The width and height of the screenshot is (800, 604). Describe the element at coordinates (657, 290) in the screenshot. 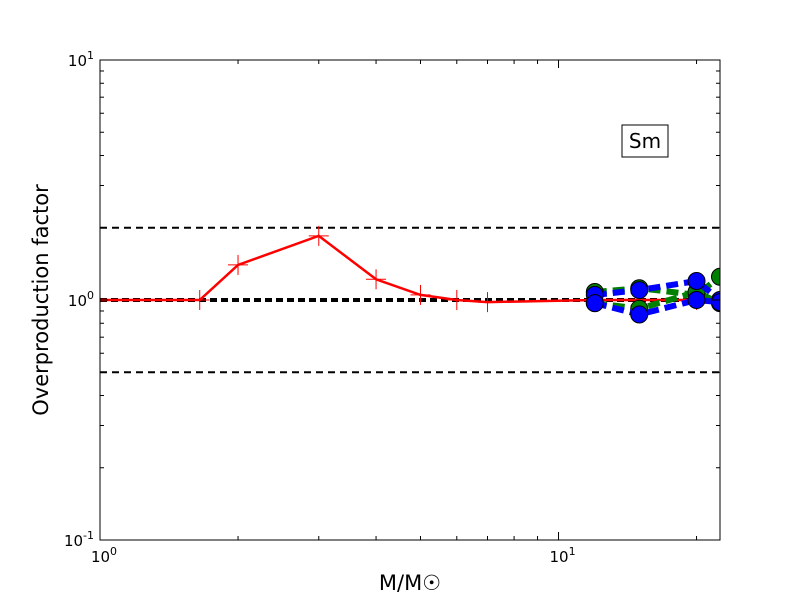

I see `series-3-line` at that location.